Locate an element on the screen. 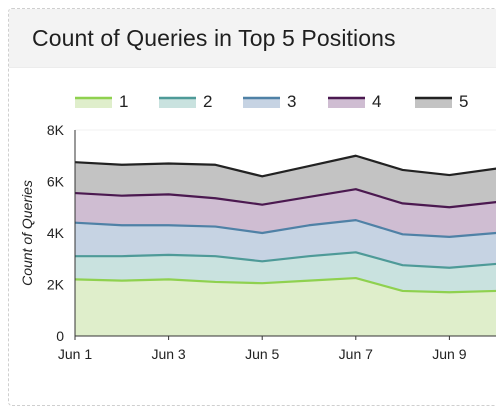  y-tick-label: 6K is located at coordinates (56, 182).